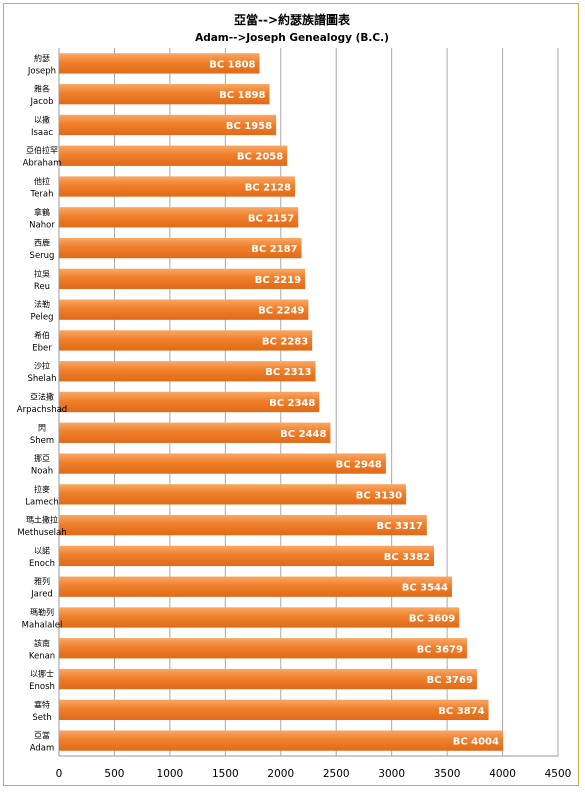  I want to click on x-tick-label: 500, so click(114, 774).